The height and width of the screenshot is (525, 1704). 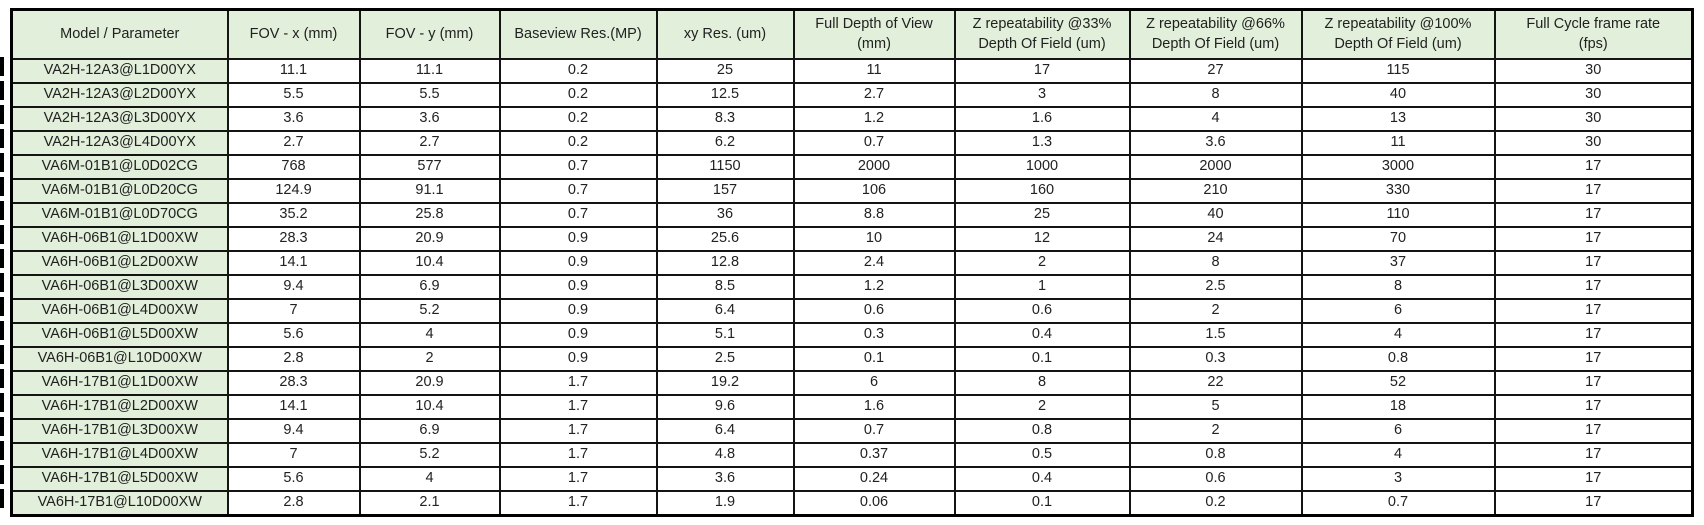 I want to click on value-cell: 8.8, so click(x=874, y=215).